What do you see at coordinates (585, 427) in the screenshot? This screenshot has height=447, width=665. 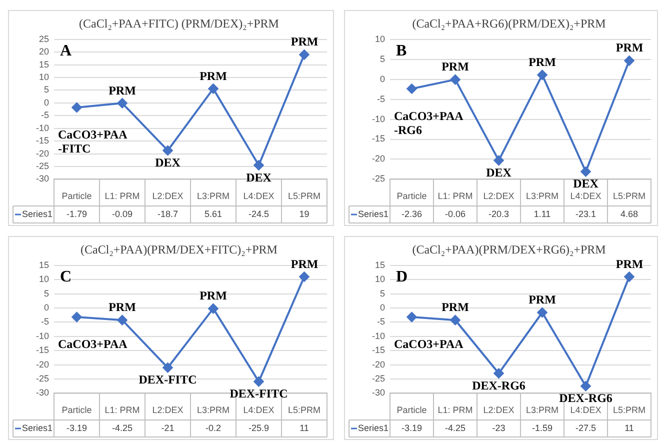 I see `data-label: -27.5` at bounding box center [585, 427].